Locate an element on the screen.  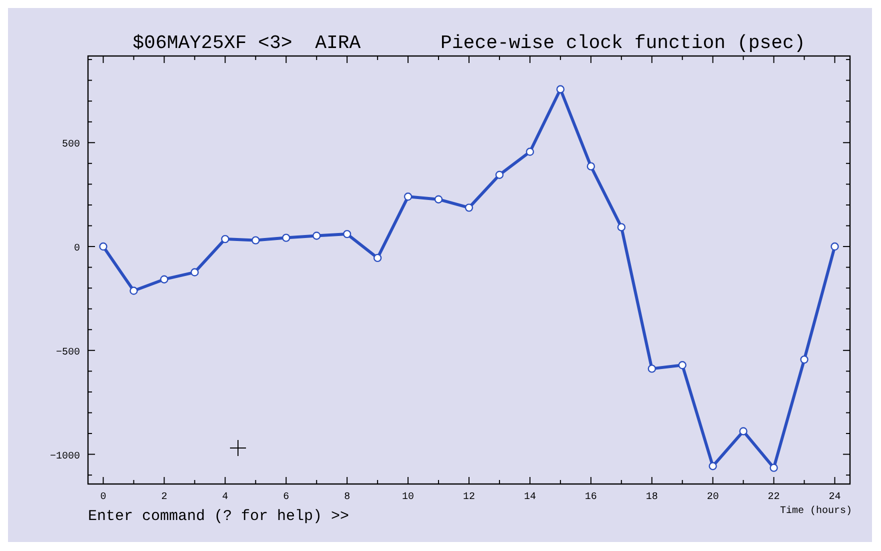
x-tick-label: 4 is located at coordinates (225, 497).